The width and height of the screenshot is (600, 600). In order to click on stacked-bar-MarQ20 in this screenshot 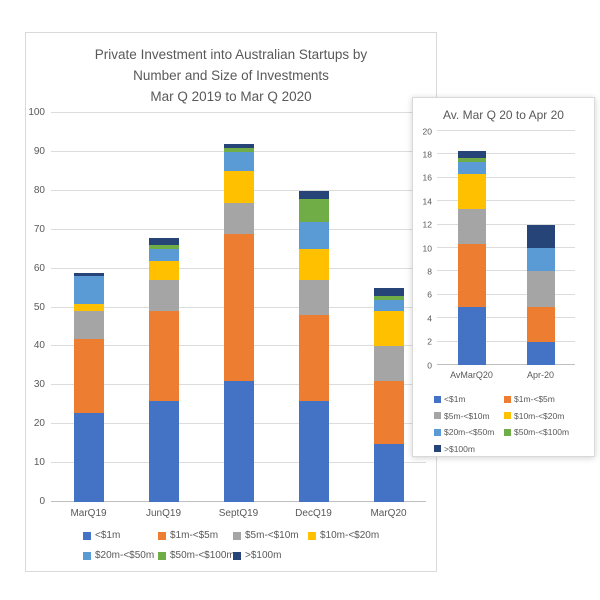, I will do `click(388, 307)`.